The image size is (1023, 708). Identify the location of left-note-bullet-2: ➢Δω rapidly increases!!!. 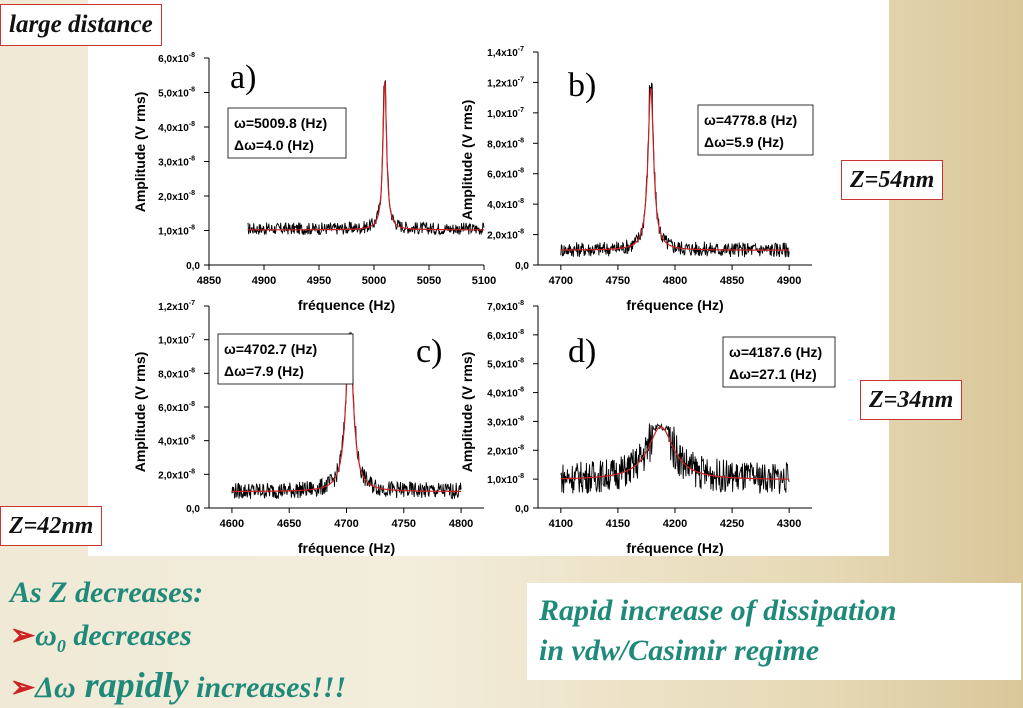
(178, 685).